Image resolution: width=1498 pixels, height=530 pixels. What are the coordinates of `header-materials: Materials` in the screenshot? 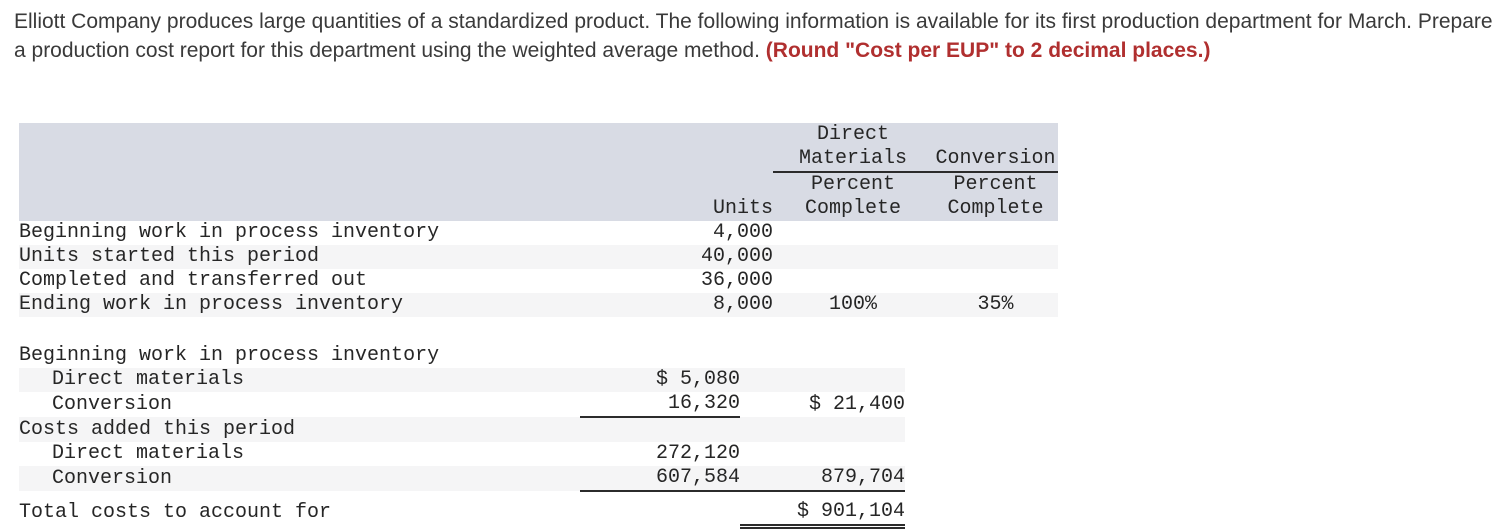 It's located at (853, 160).